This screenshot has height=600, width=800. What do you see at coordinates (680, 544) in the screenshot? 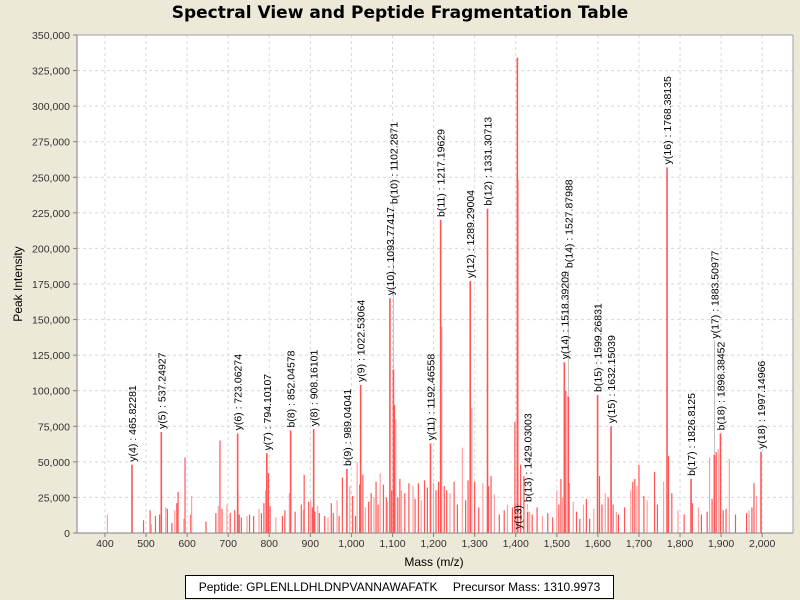
I see `x-tick-label: 1,800` at bounding box center [680, 544].